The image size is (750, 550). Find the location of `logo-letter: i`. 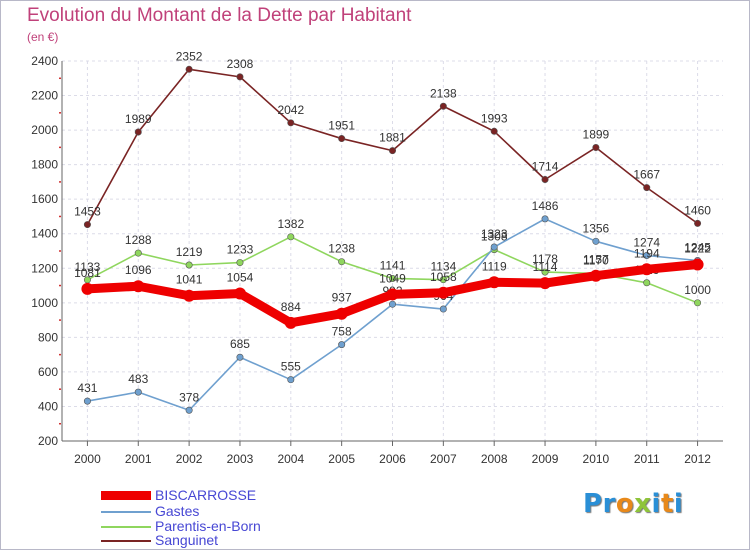

logo-letter: i is located at coordinates (678, 504).